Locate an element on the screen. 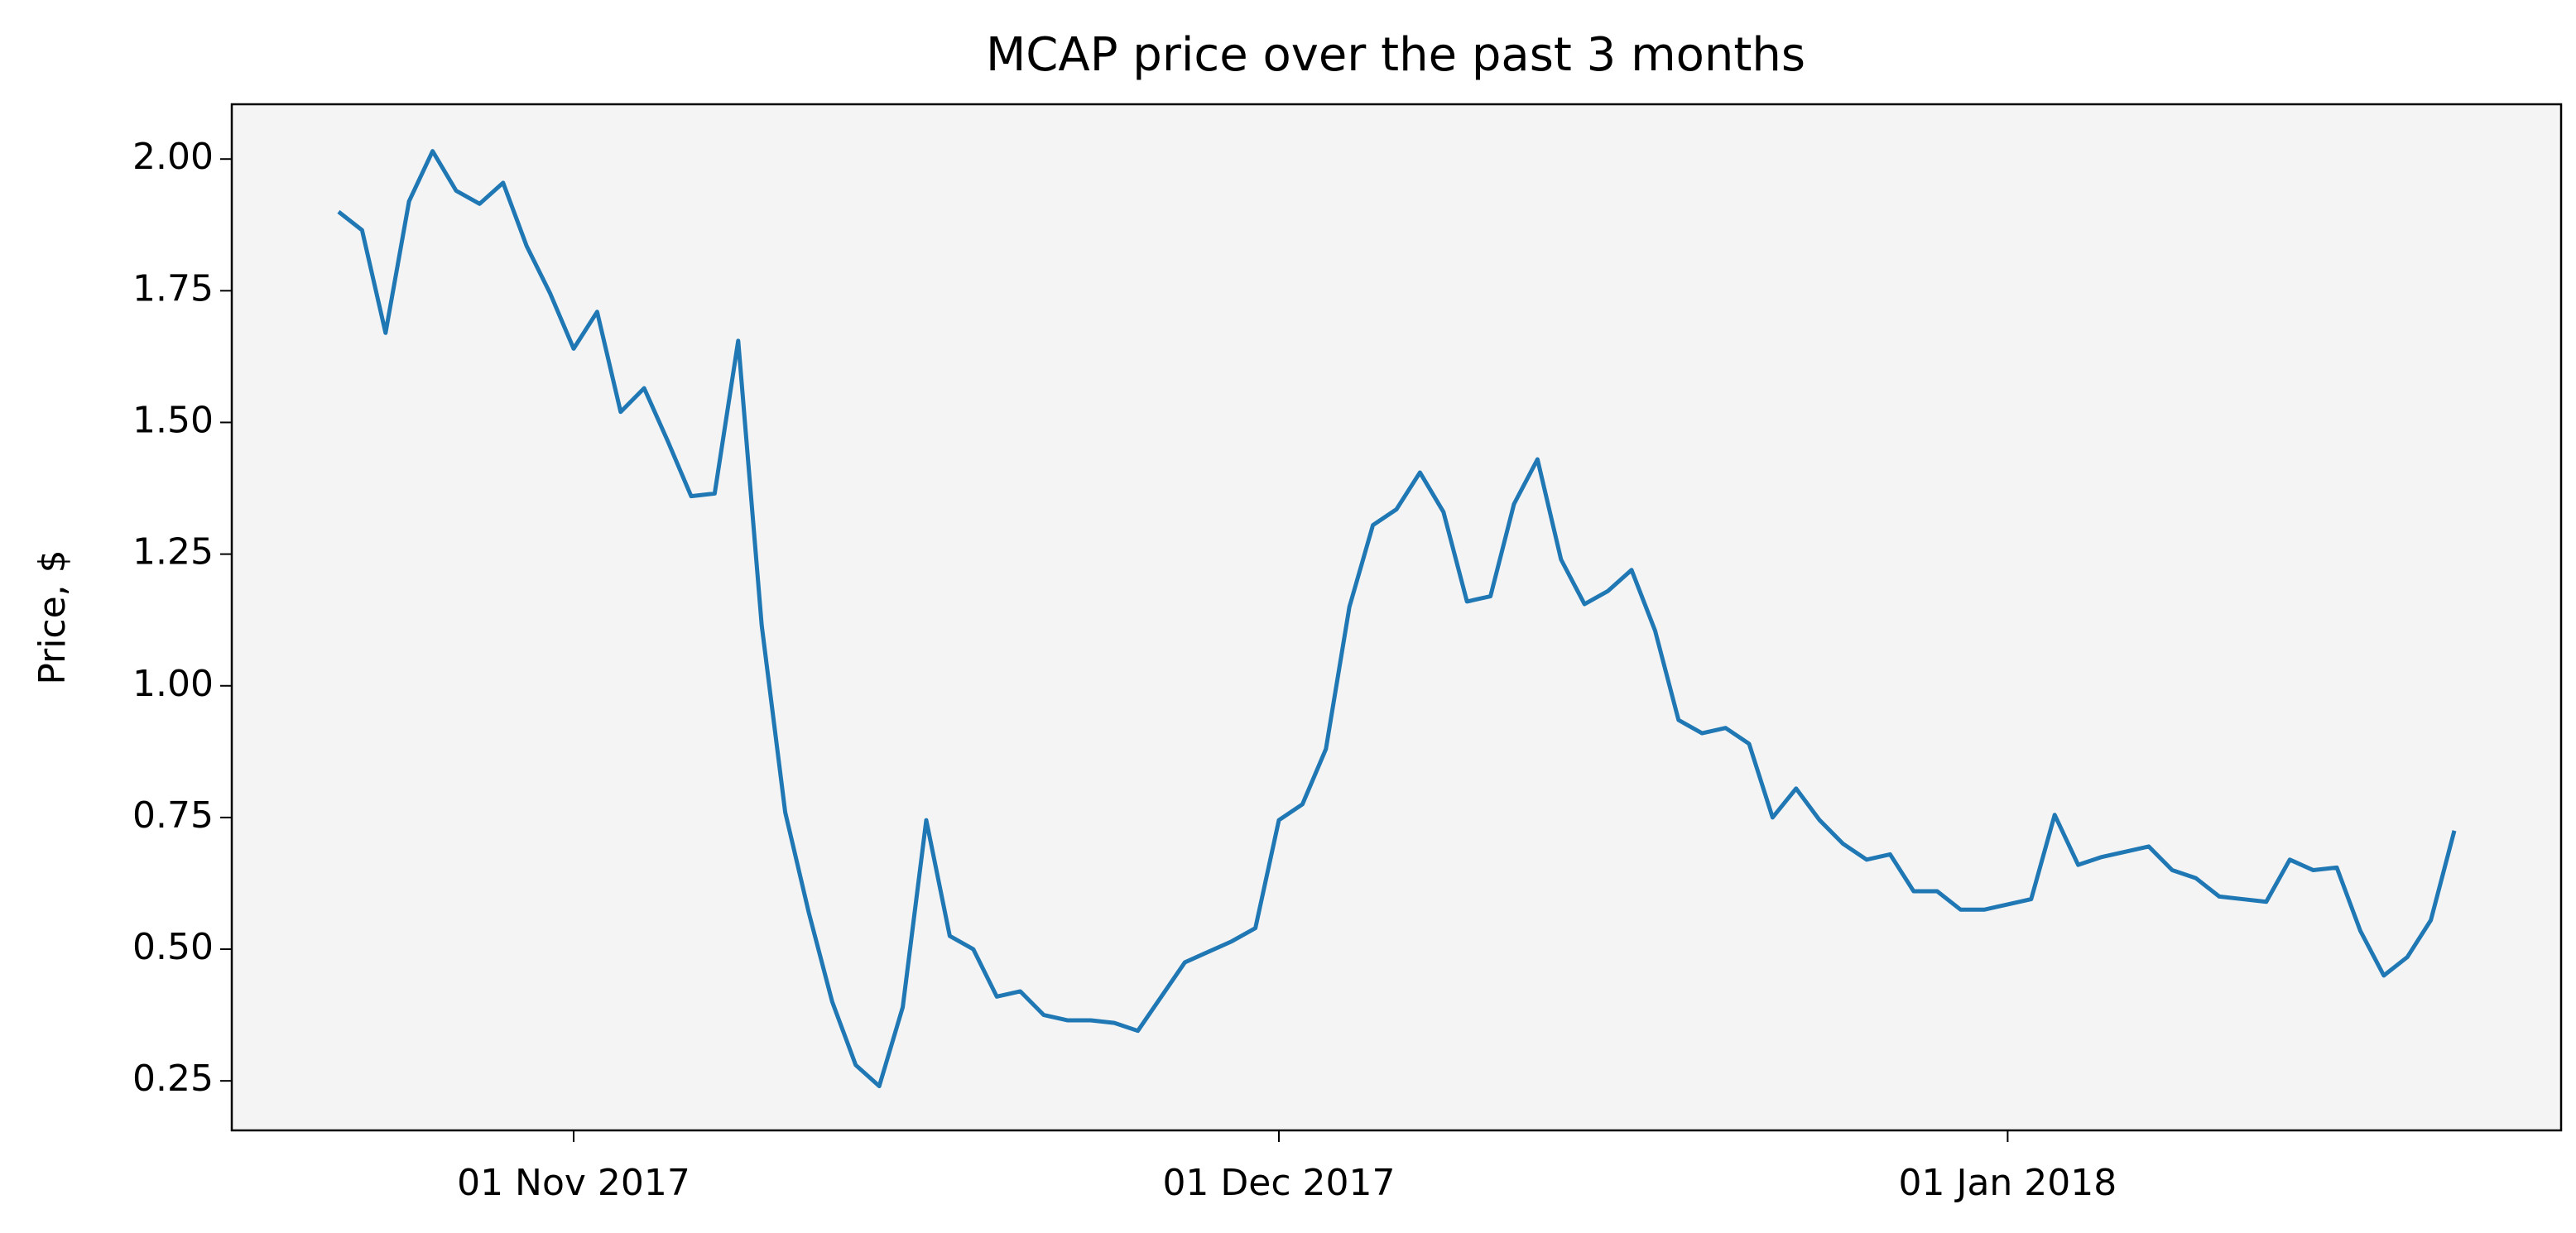 Image resolution: width=2576 pixels, height=1233 pixels. x-tick-label: 01 Dec 2017 is located at coordinates (1278, 1183).